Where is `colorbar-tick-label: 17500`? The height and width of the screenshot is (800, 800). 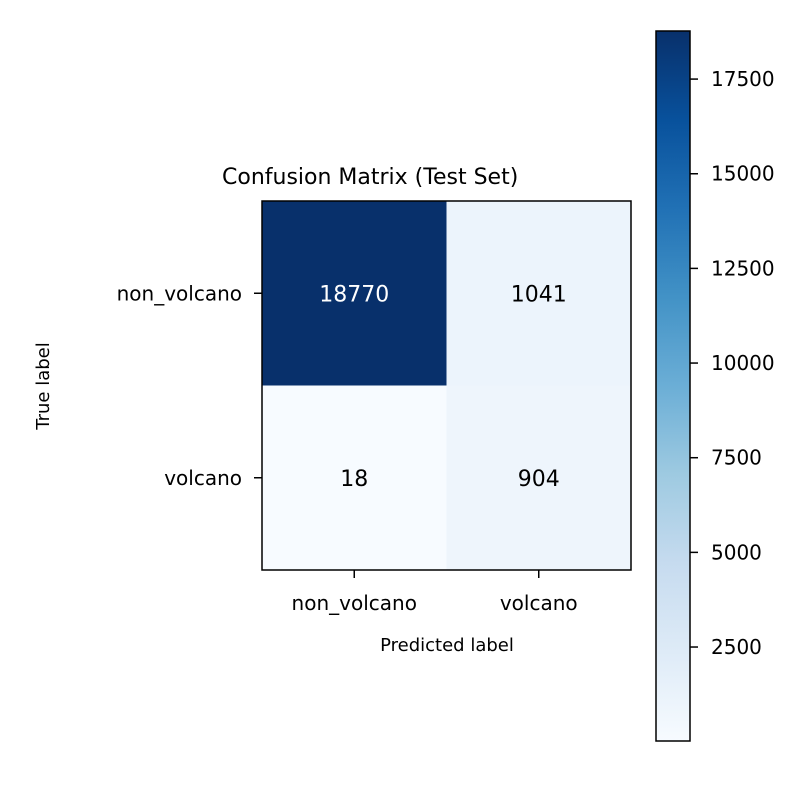 colorbar-tick-label: 17500 is located at coordinates (743, 79).